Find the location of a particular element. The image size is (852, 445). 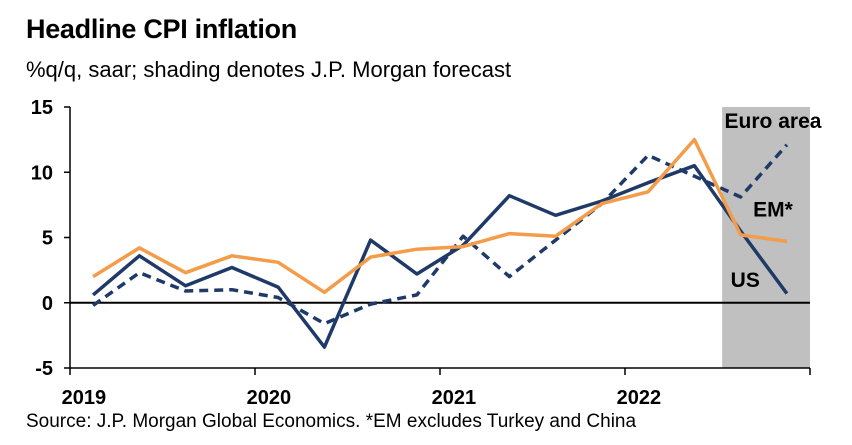

x-tick-label: 2019 is located at coordinates (84, 398).